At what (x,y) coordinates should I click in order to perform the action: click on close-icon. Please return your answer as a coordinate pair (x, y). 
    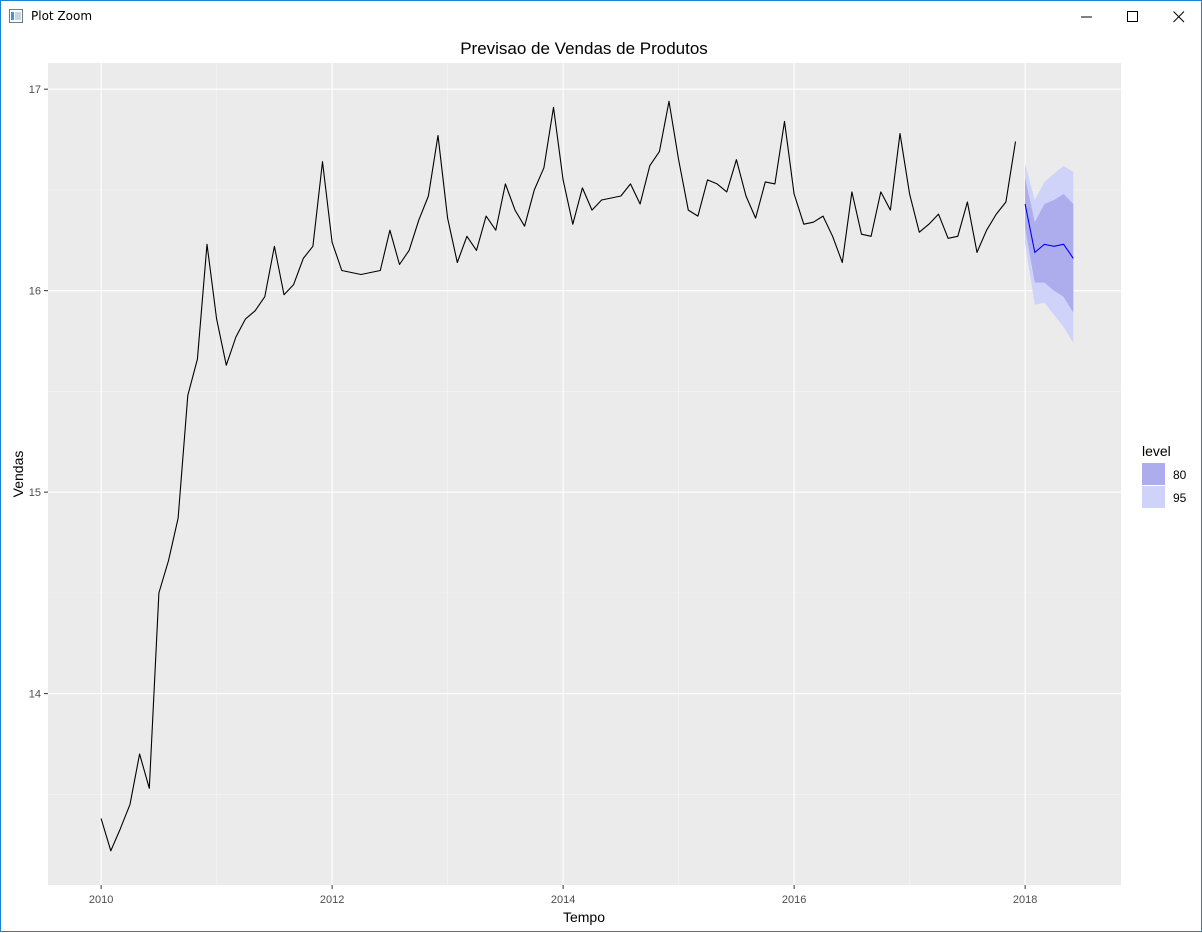
    Looking at the image, I should click on (1179, 17).